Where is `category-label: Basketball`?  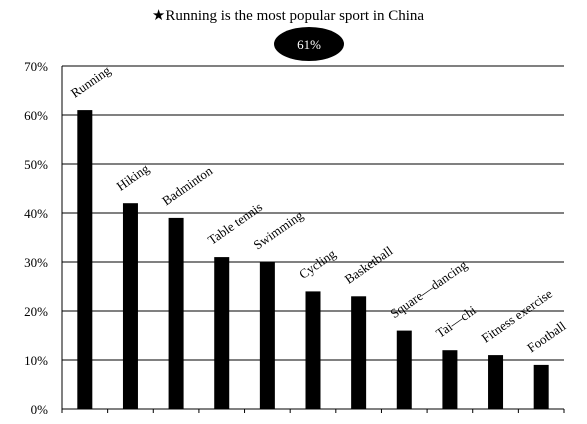
category-label: Basketball is located at coordinates (369, 265).